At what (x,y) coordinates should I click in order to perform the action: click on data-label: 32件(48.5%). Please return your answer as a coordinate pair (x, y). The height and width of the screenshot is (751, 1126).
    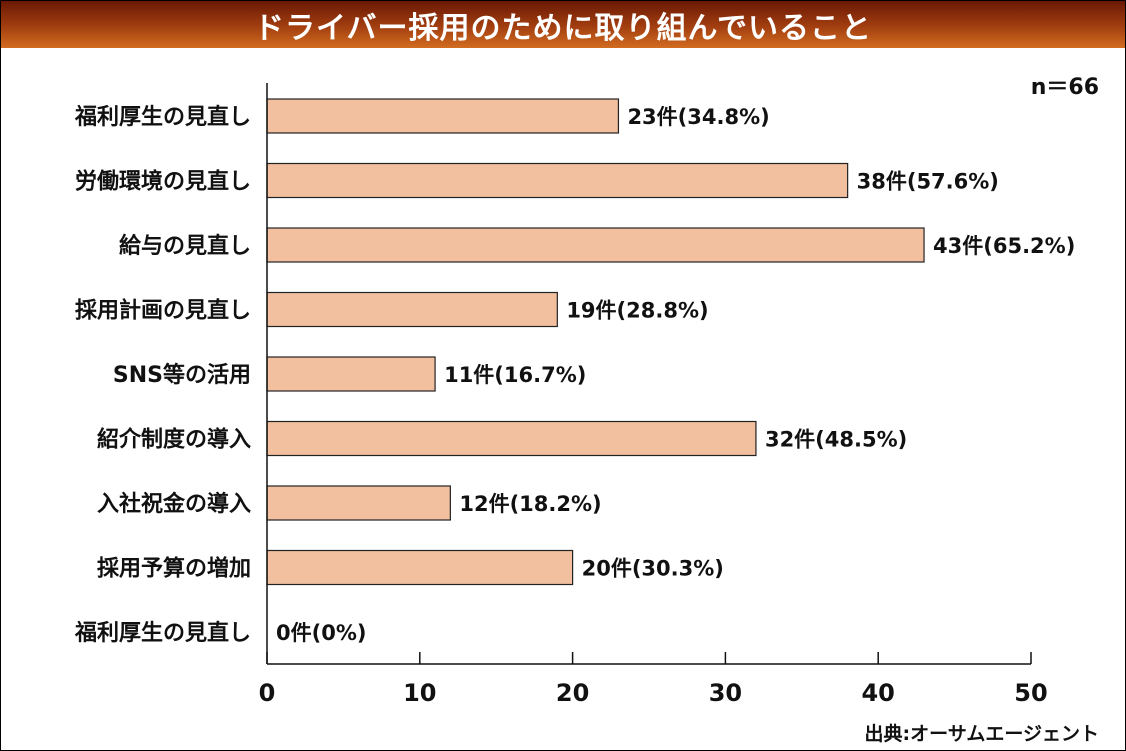
    Looking at the image, I should click on (836, 440).